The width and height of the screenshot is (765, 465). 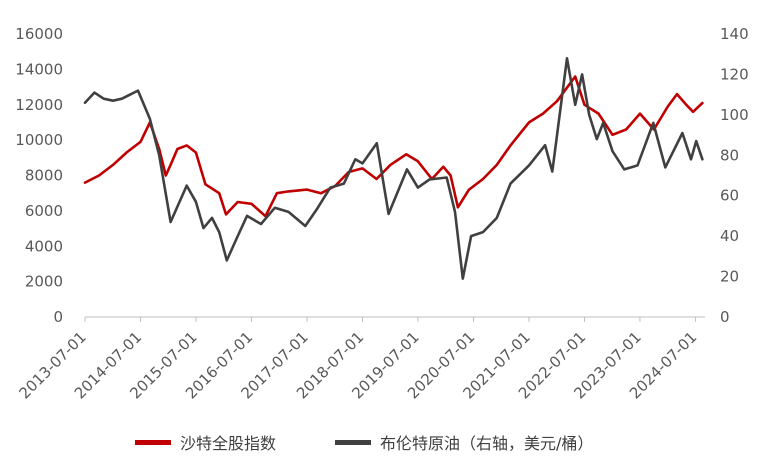 I want to click on right-y-tick-label: 80, so click(x=729, y=155).